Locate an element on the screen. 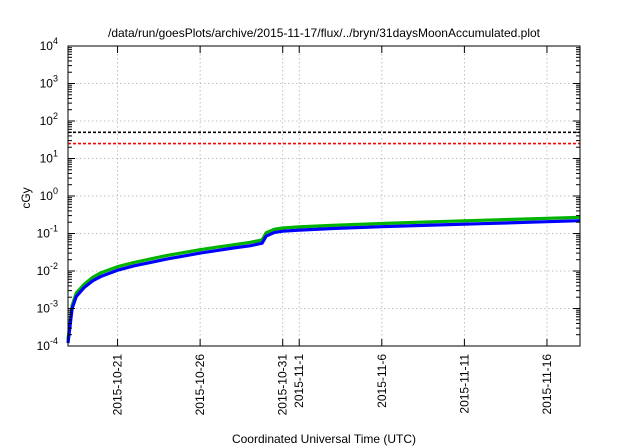  y-axis-label: cGy is located at coordinates (26, 197).